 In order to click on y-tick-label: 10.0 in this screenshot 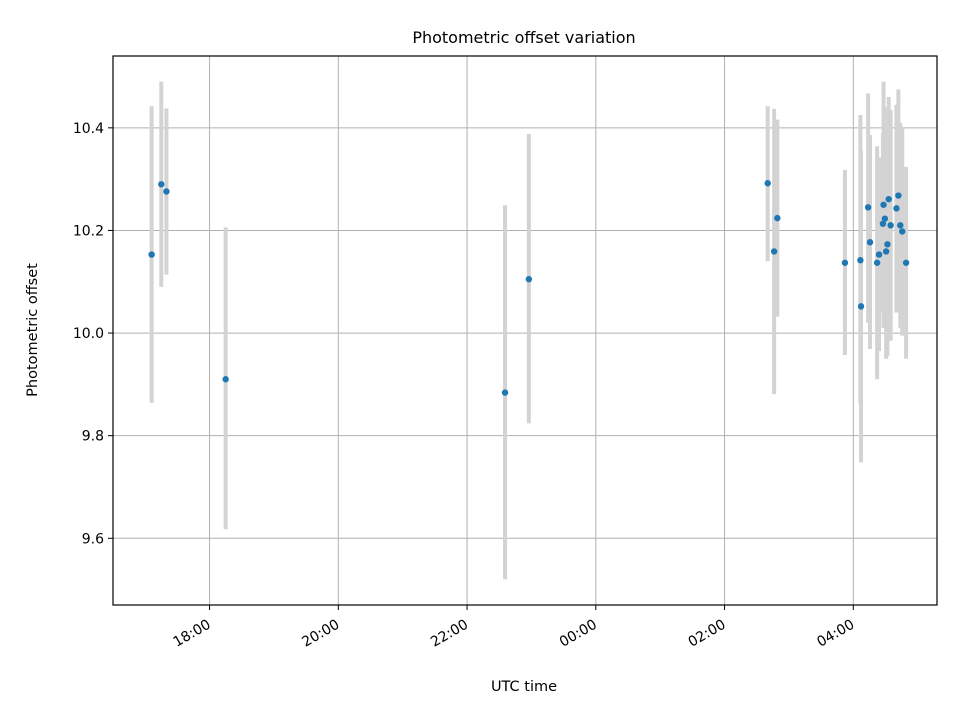, I will do `click(88, 334)`.